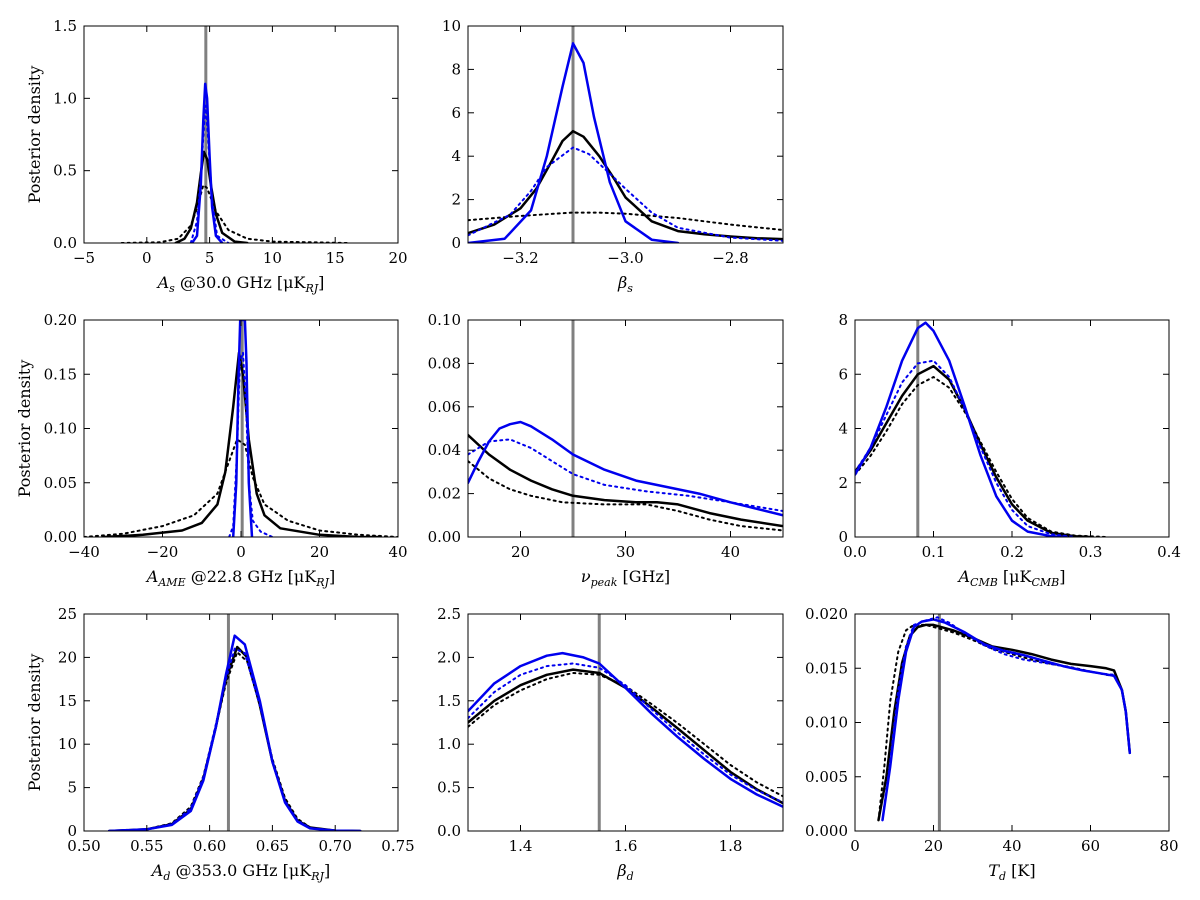 This screenshot has height=900, width=1200. I want to click on y-tick-label: 0.02, so click(444, 494).